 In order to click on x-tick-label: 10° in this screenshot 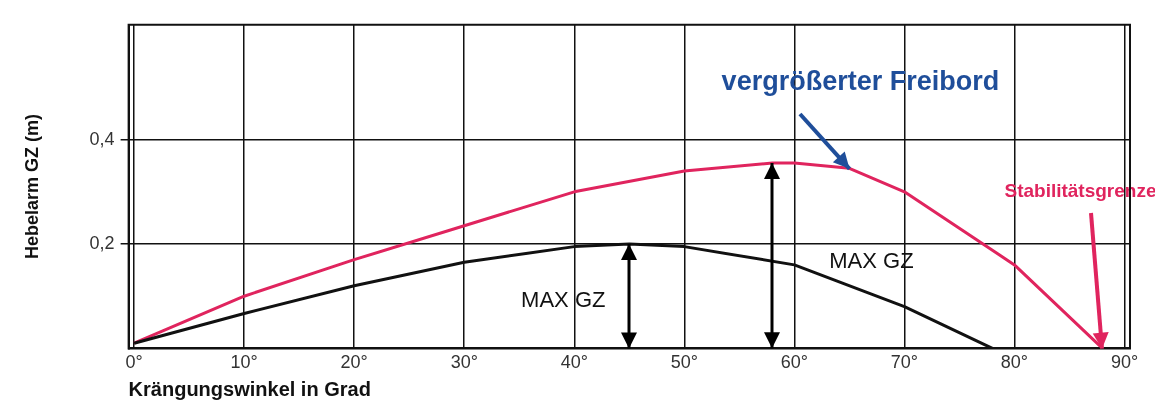, I will do `click(244, 362)`.